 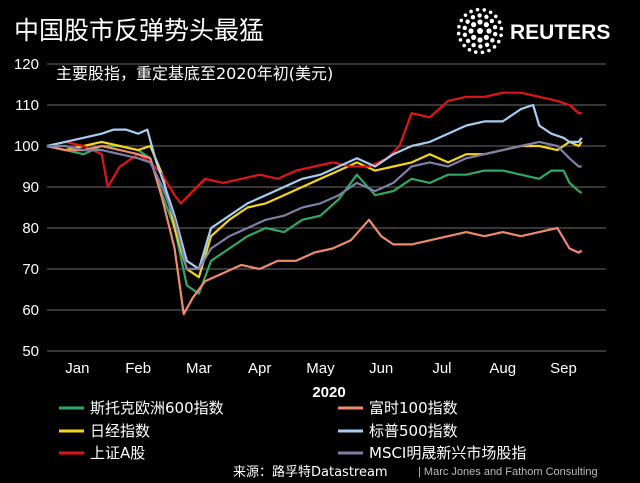 I want to click on legend-label: MSCI明晟新兴市场股指, so click(x=447, y=453).